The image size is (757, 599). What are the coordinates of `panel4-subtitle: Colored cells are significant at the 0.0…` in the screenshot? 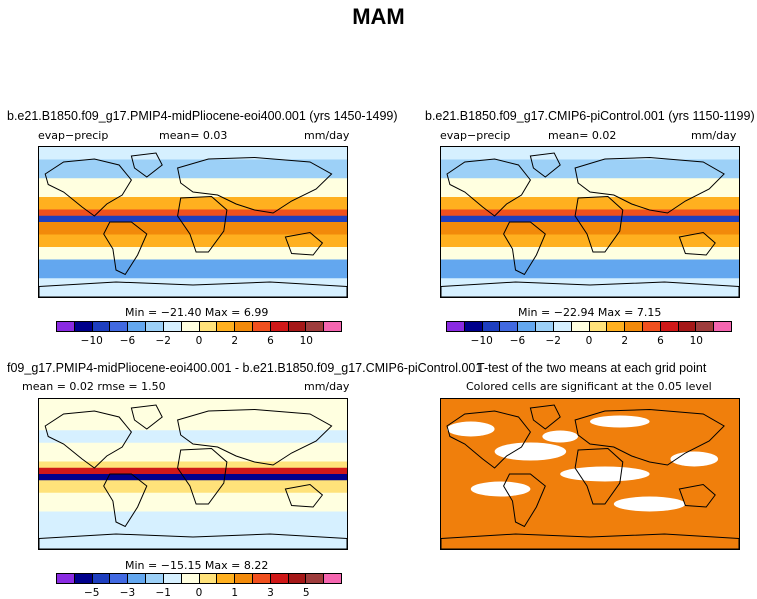 It's located at (589, 386).